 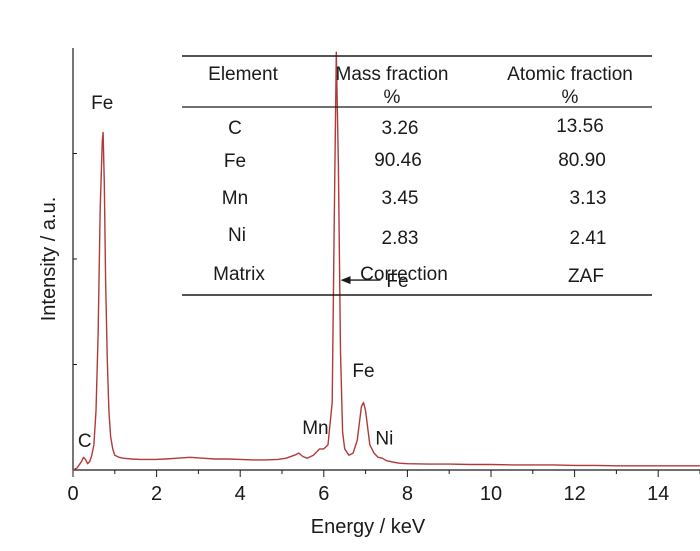 I want to click on table-header-mass: Mass fraction, so click(x=392, y=74).